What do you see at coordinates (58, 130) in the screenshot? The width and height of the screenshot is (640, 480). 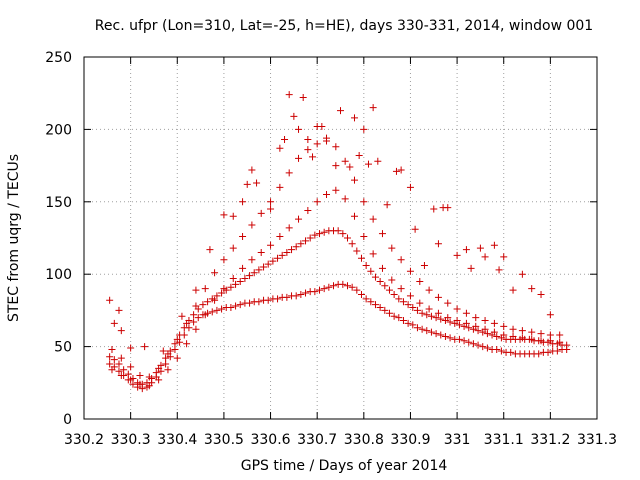 I see `y-tick-label: 200` at bounding box center [58, 130].